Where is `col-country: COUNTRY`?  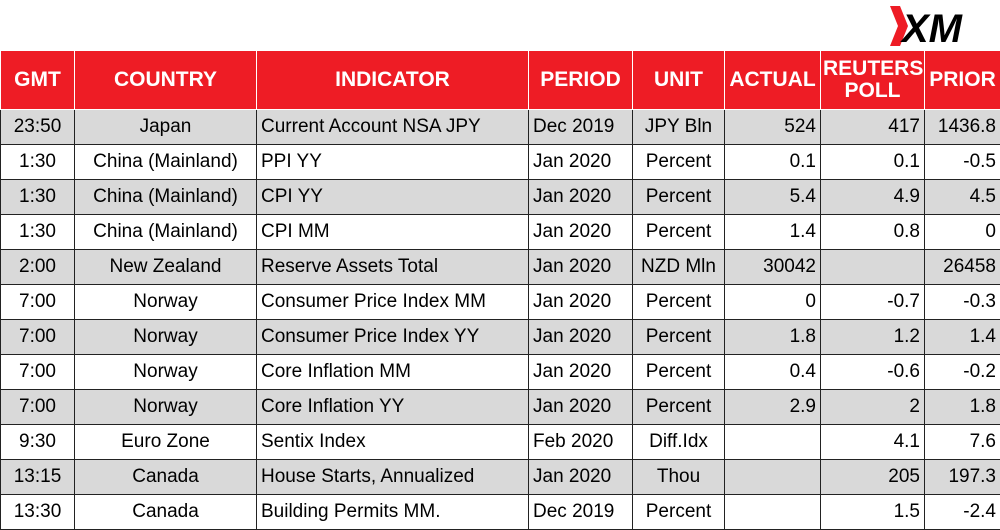
col-country: COUNTRY is located at coordinates (165, 80).